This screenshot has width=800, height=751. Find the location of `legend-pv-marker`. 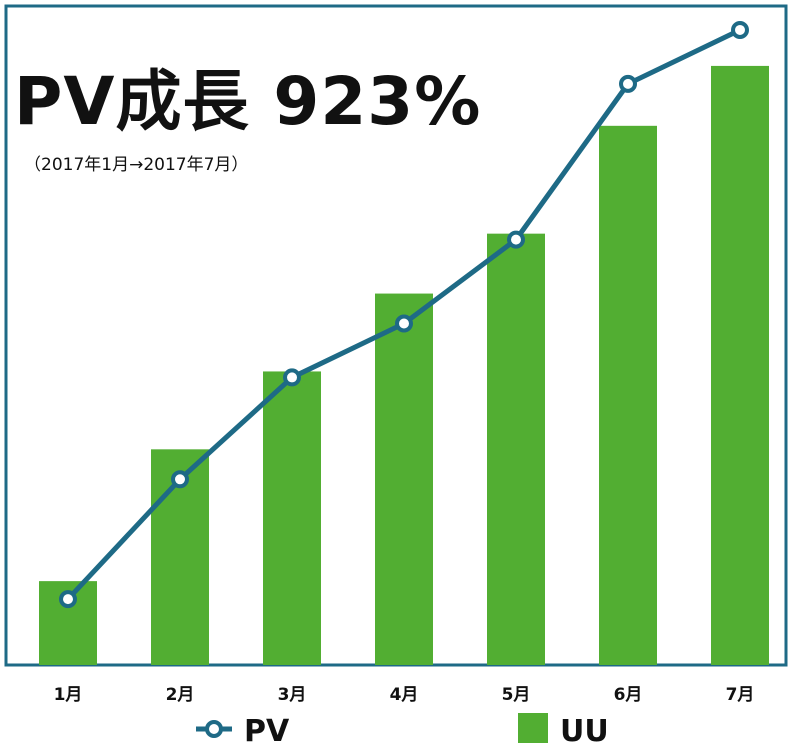

legend-pv-marker is located at coordinates (214, 729).